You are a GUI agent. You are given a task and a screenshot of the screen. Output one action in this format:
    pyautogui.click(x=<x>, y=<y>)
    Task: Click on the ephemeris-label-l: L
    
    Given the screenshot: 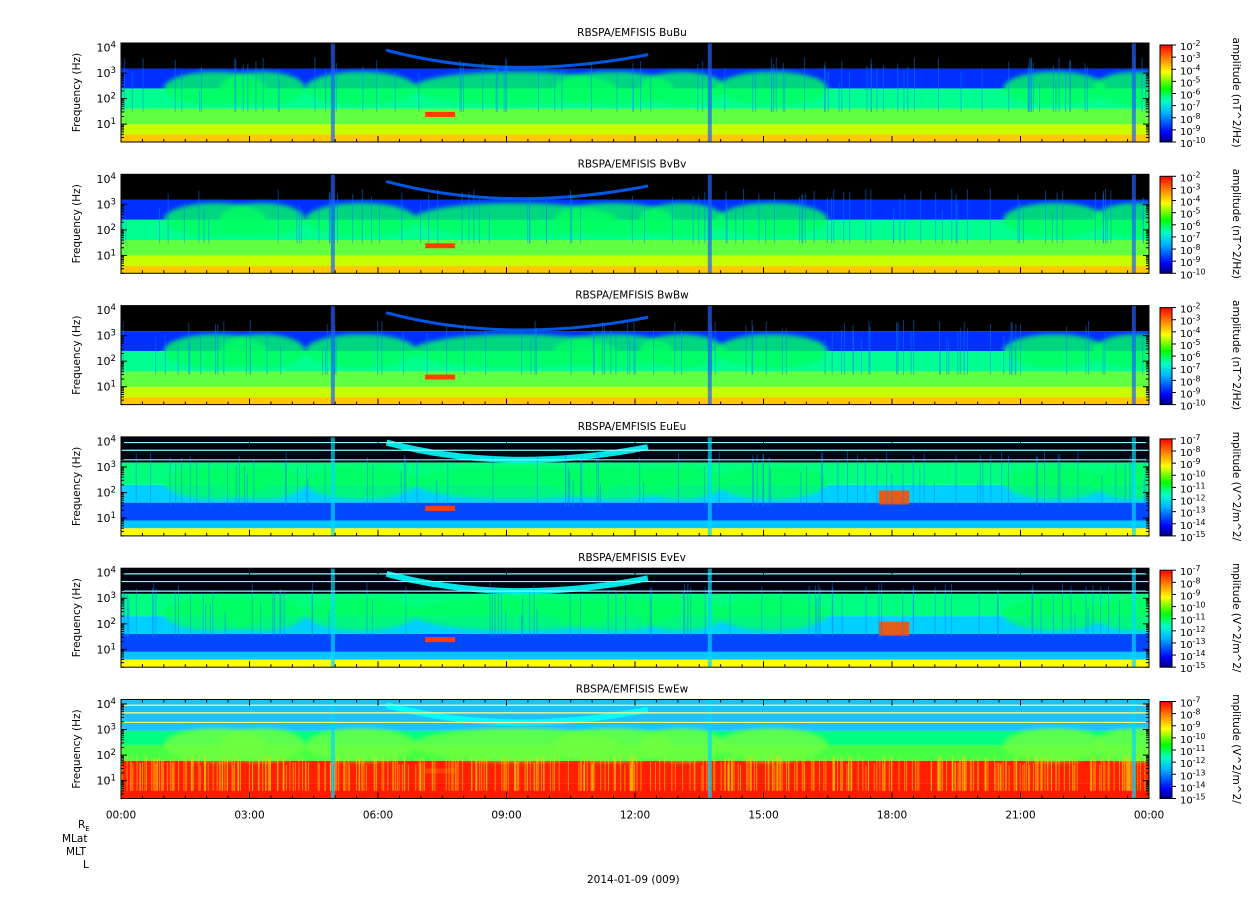 What is the action you would take?
    pyautogui.click(x=86, y=865)
    